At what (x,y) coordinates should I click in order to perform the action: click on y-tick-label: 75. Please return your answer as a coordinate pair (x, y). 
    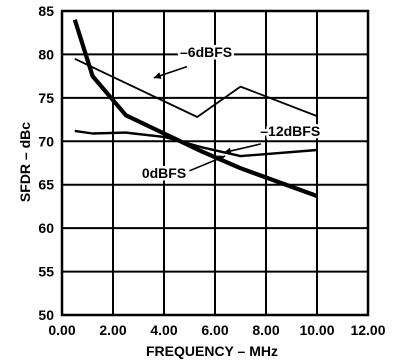
    Looking at the image, I should click on (46, 98).